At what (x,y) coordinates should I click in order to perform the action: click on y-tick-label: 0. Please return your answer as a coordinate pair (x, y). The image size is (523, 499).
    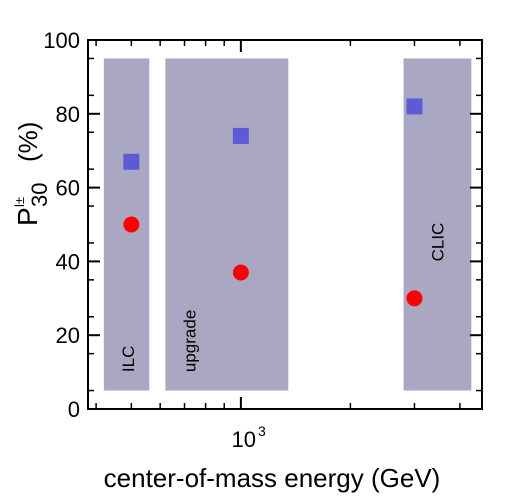
    Looking at the image, I should click on (74, 409).